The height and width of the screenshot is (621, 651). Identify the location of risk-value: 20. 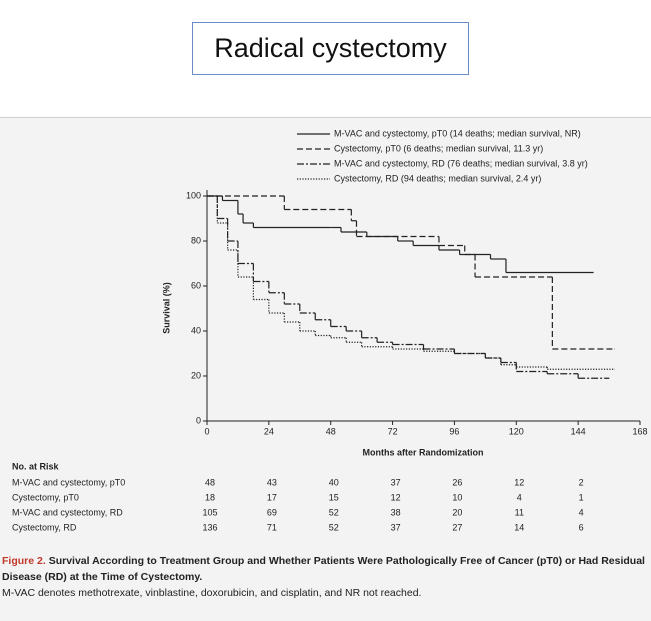
(457, 512).